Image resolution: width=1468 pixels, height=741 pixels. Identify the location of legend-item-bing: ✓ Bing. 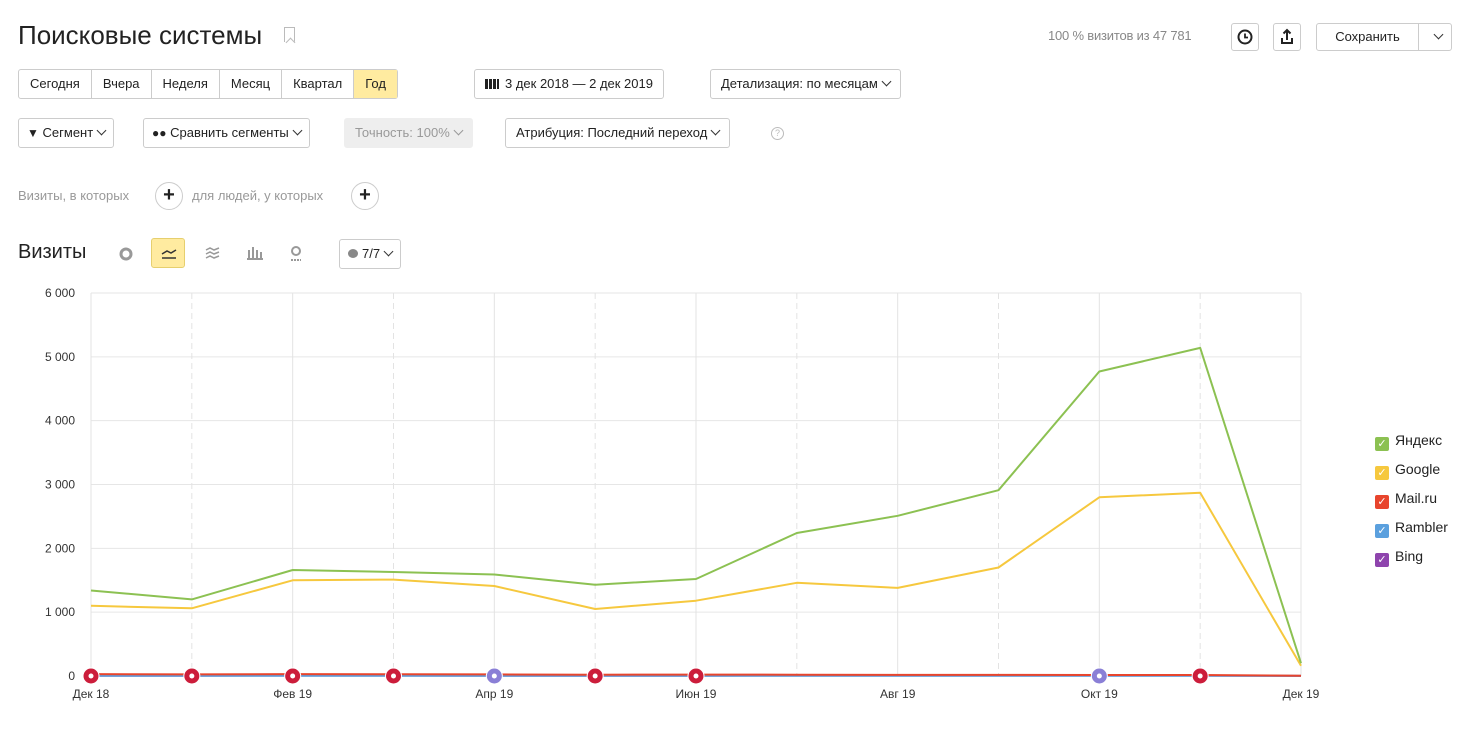
(1399, 557).